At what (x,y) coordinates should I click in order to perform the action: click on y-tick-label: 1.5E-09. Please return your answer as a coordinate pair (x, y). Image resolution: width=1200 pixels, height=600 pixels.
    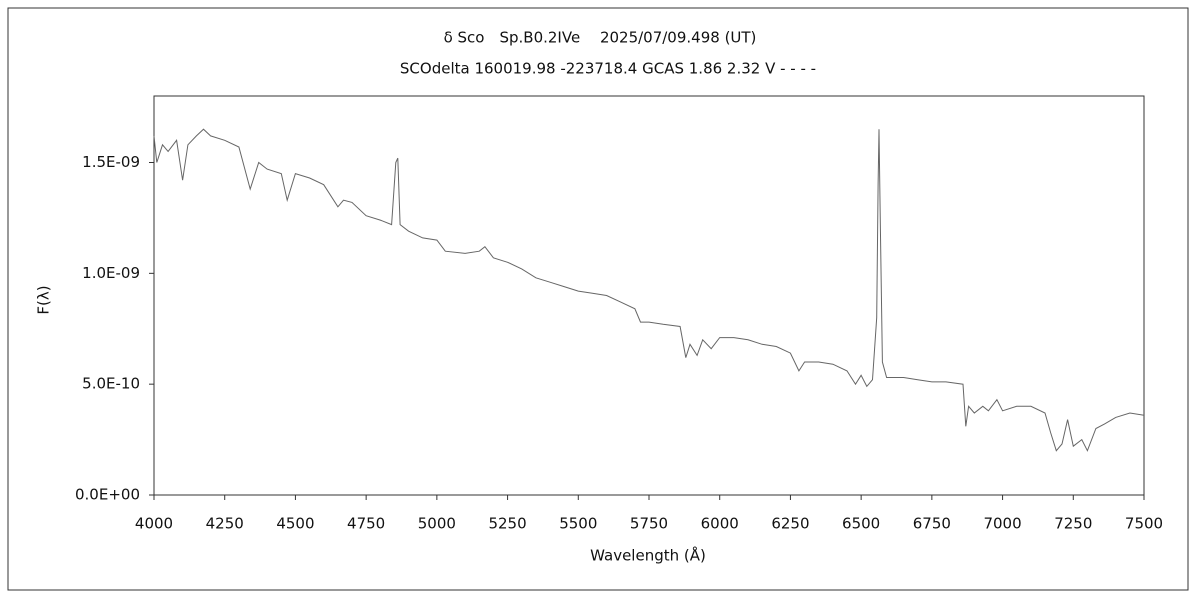
    Looking at the image, I should click on (111, 162).